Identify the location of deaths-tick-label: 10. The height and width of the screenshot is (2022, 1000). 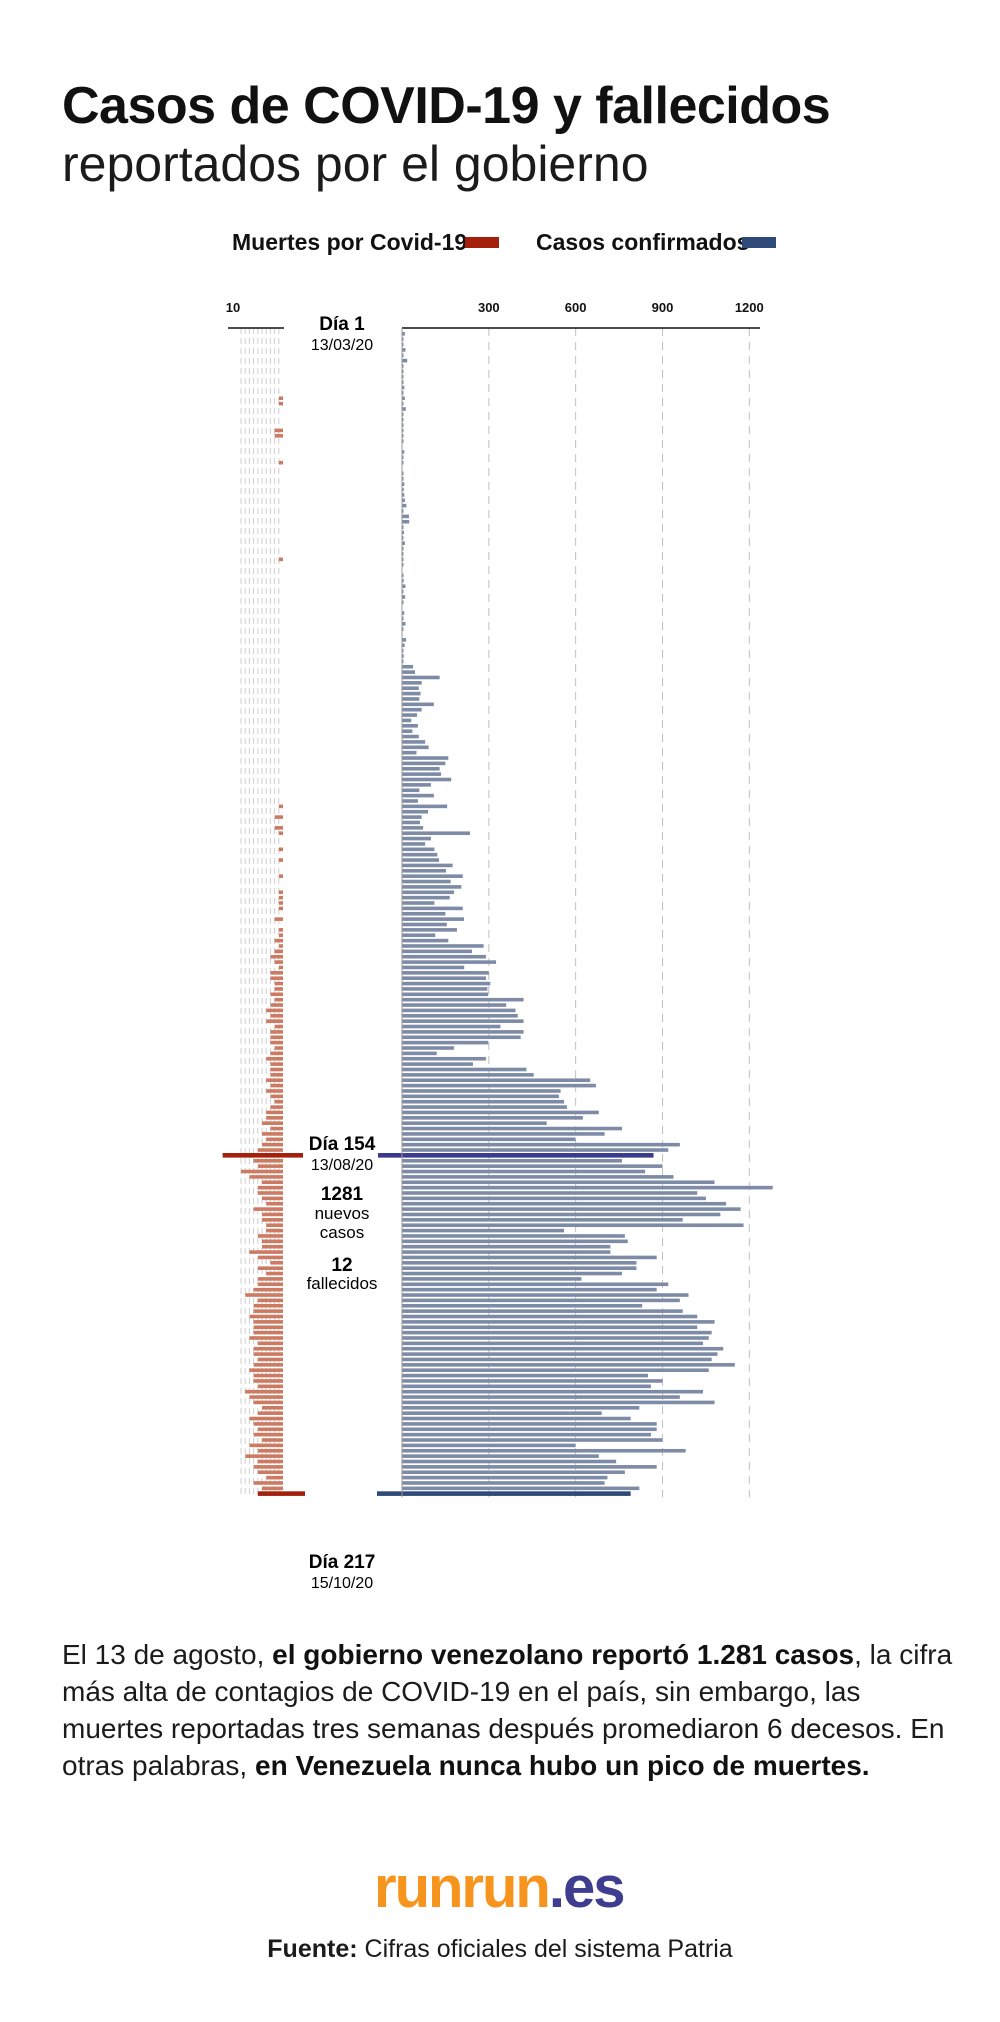
(233, 307).